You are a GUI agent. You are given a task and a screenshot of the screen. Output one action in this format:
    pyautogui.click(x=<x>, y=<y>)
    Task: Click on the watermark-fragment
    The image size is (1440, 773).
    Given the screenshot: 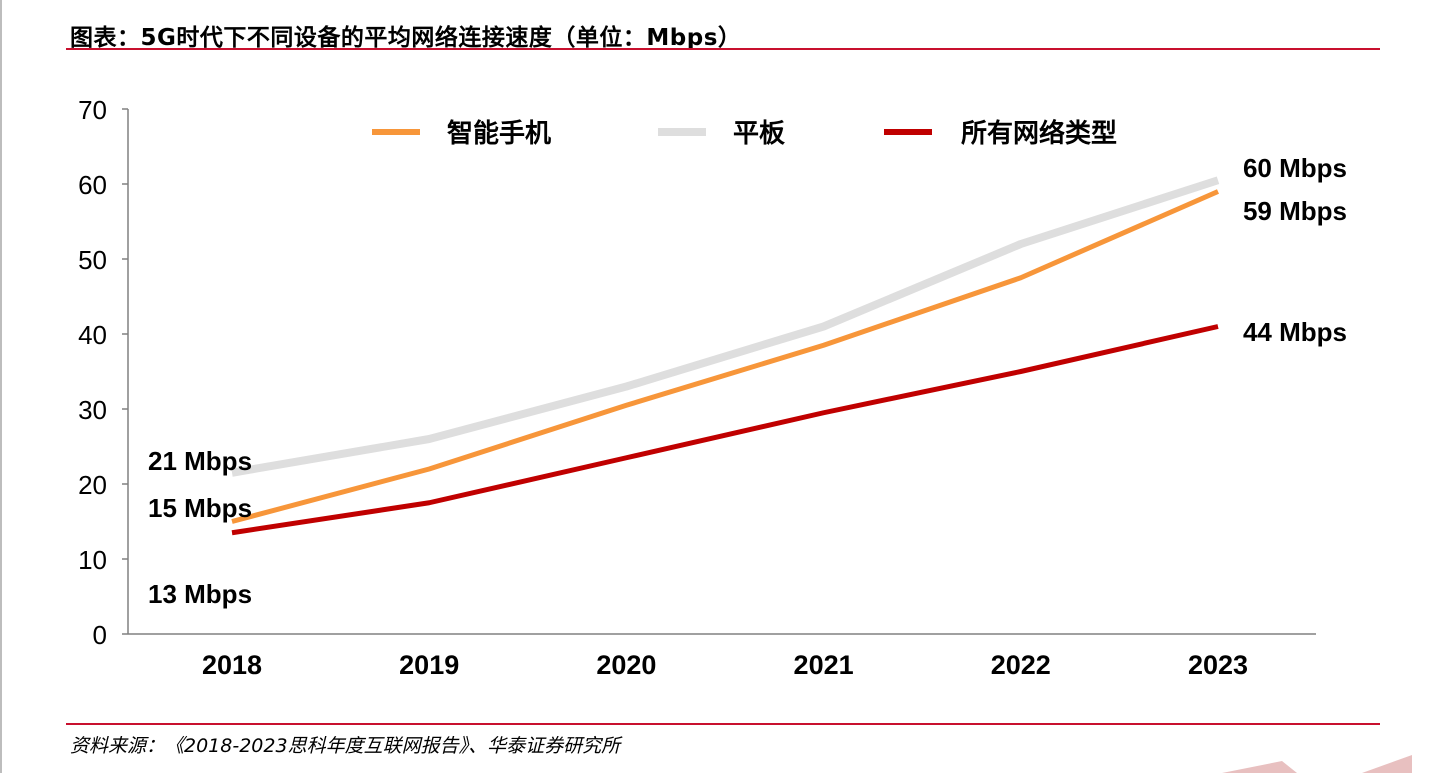 What is the action you would take?
    pyautogui.click(x=1317, y=764)
    